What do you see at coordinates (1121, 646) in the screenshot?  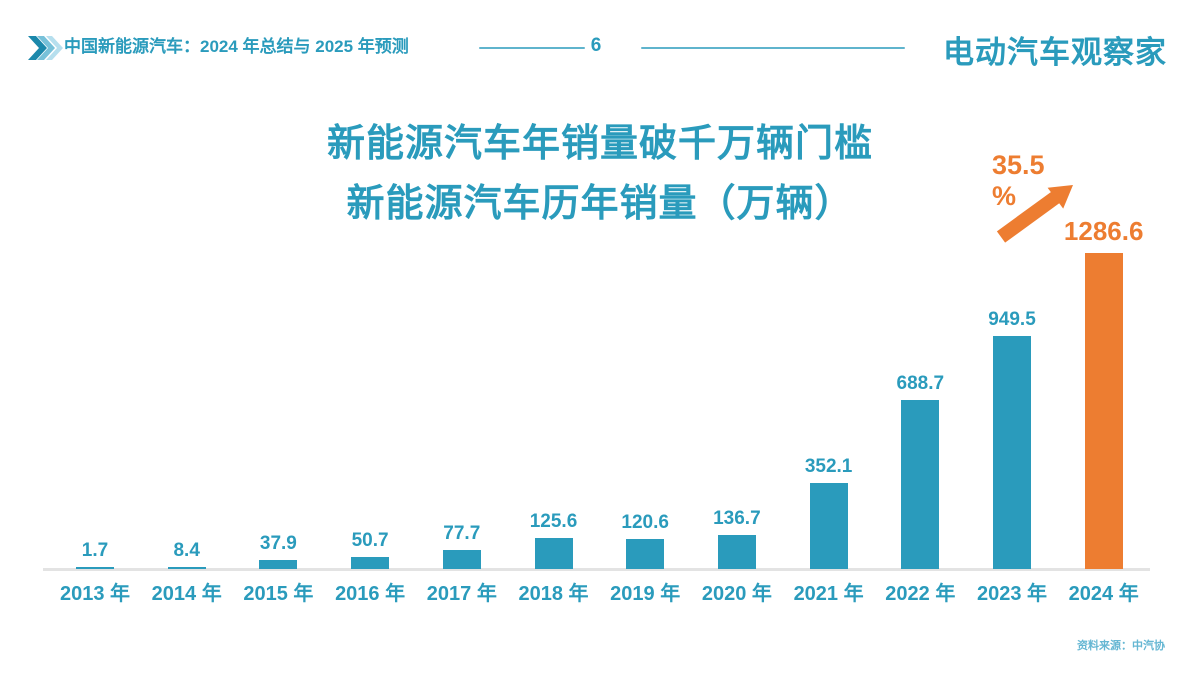 I see `source-note: 资料来源：中汽协` at bounding box center [1121, 646].